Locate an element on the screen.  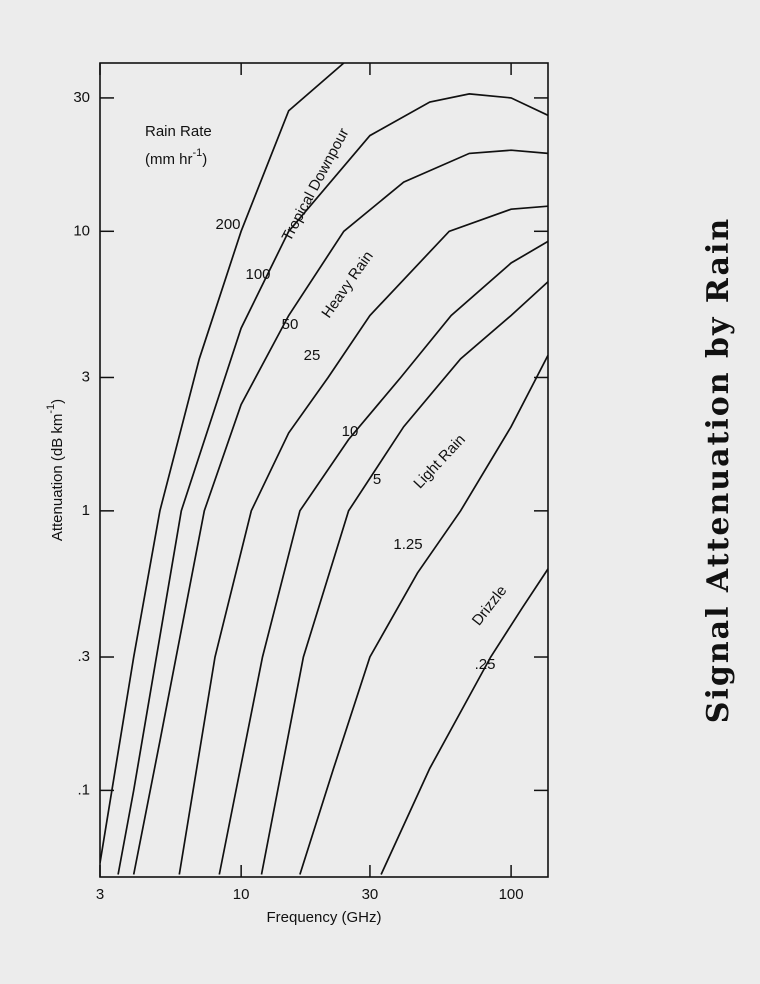
y-tick-label: .1 is located at coordinates (83, 789).